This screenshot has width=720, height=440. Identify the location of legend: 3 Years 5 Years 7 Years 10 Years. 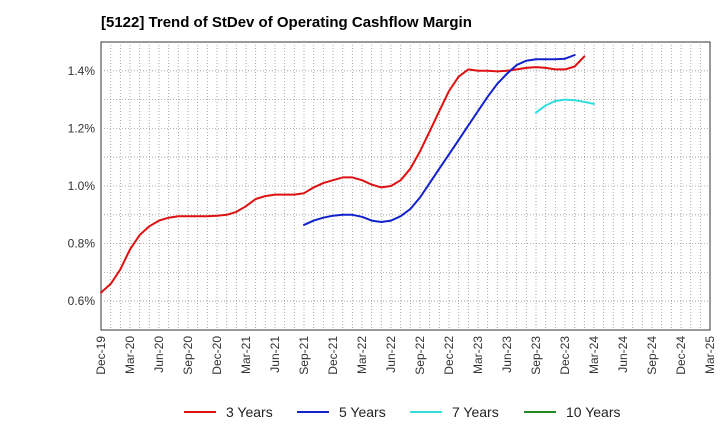
(360, 415).